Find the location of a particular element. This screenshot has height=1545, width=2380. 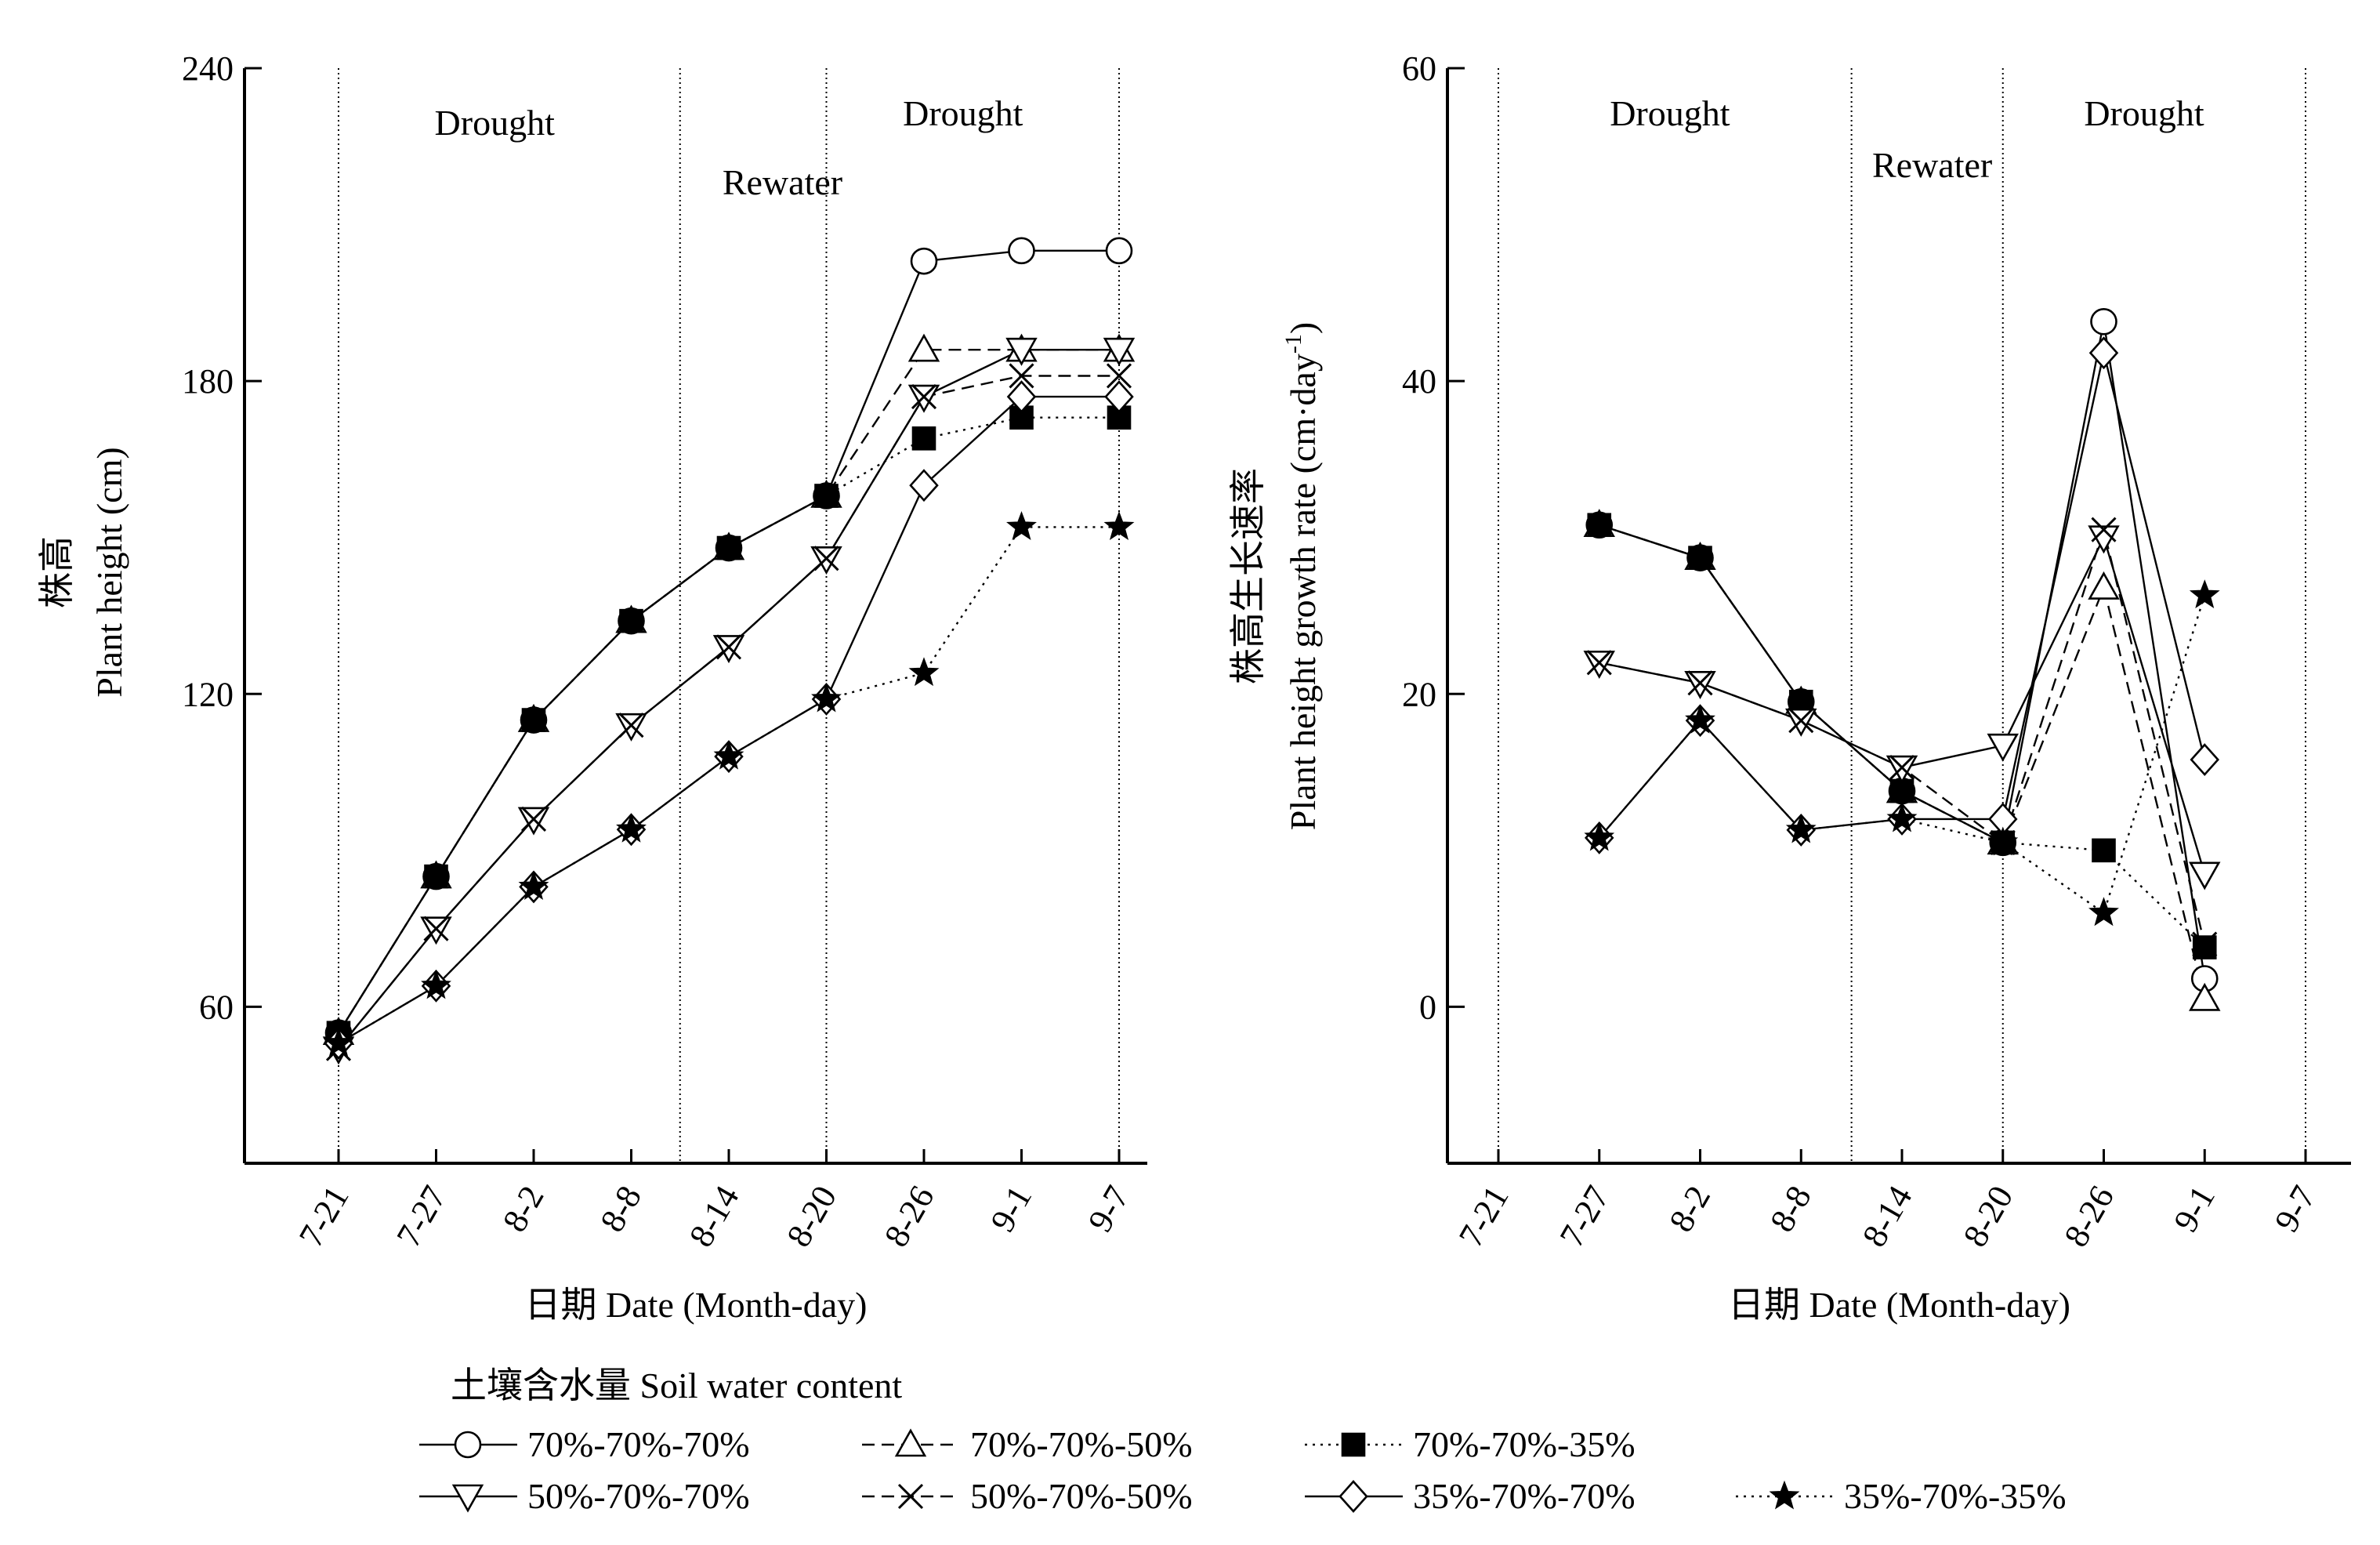

series-line-70%-70%-35% is located at coordinates (1902, 736).